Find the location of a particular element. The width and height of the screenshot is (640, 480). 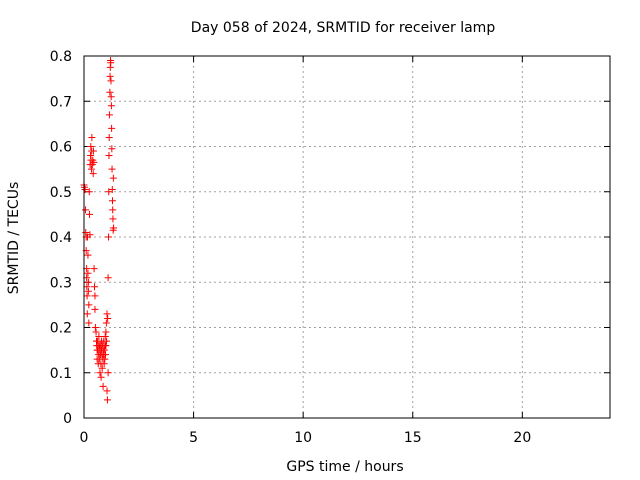

y-tick-label: 0.1 is located at coordinates (61, 374).